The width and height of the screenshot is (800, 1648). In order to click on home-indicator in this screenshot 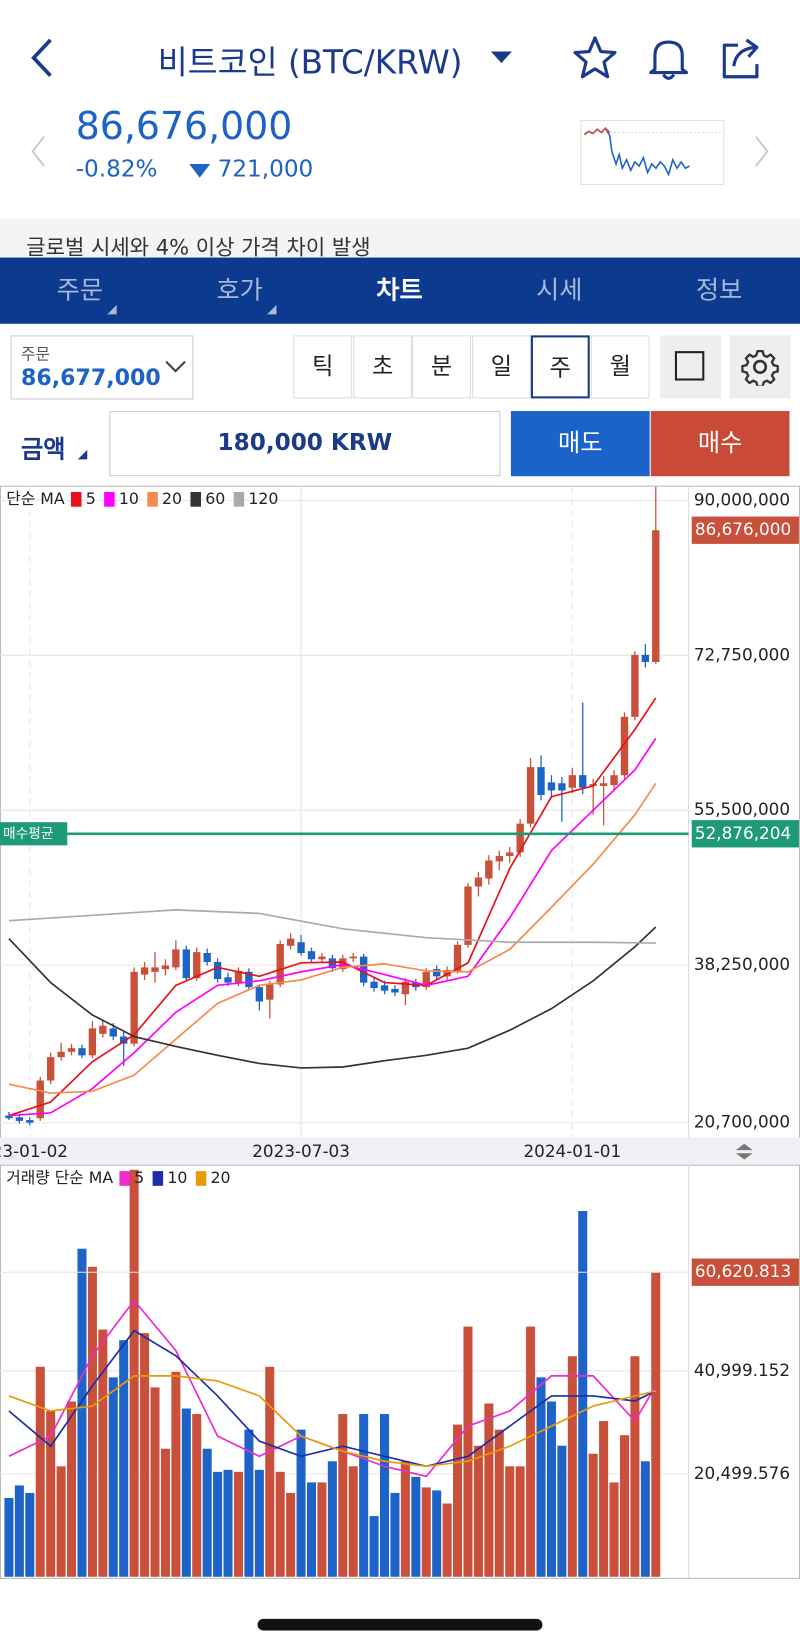, I will do `click(400, 1624)`.